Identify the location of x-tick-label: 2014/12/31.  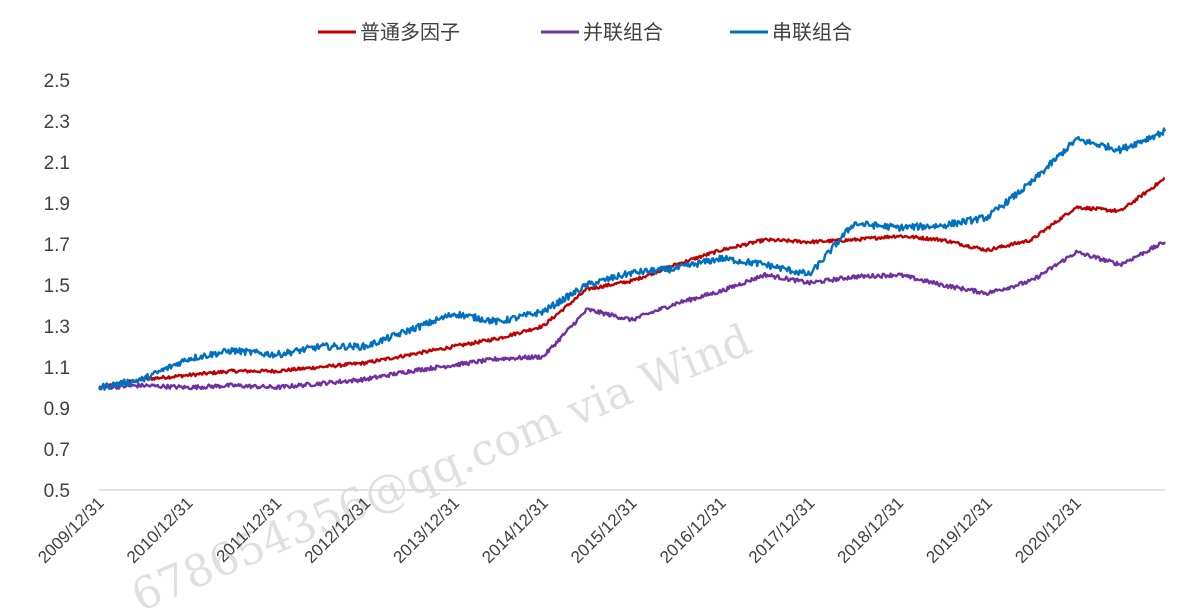
(515, 530).